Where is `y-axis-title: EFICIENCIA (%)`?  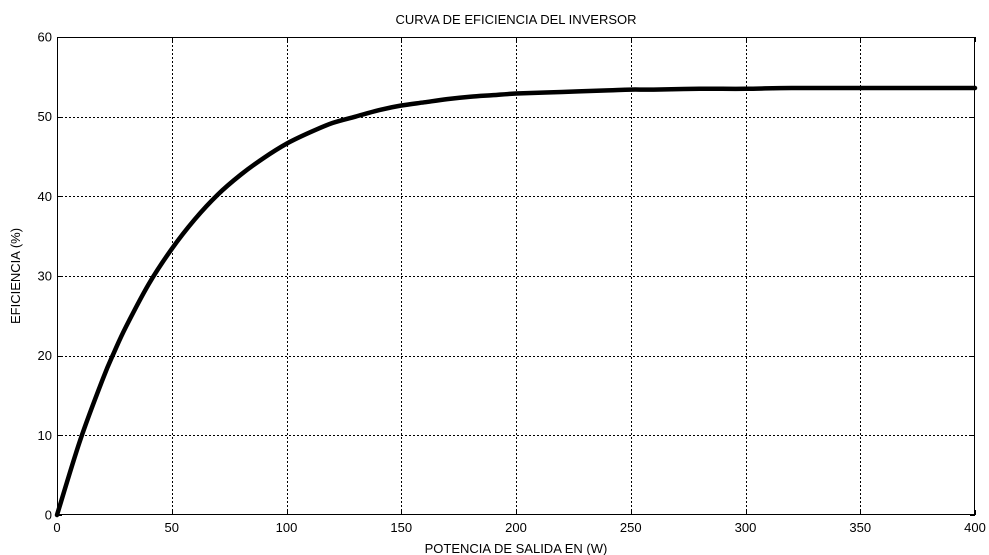 y-axis-title: EFICIENCIA (%) is located at coordinates (15, 276).